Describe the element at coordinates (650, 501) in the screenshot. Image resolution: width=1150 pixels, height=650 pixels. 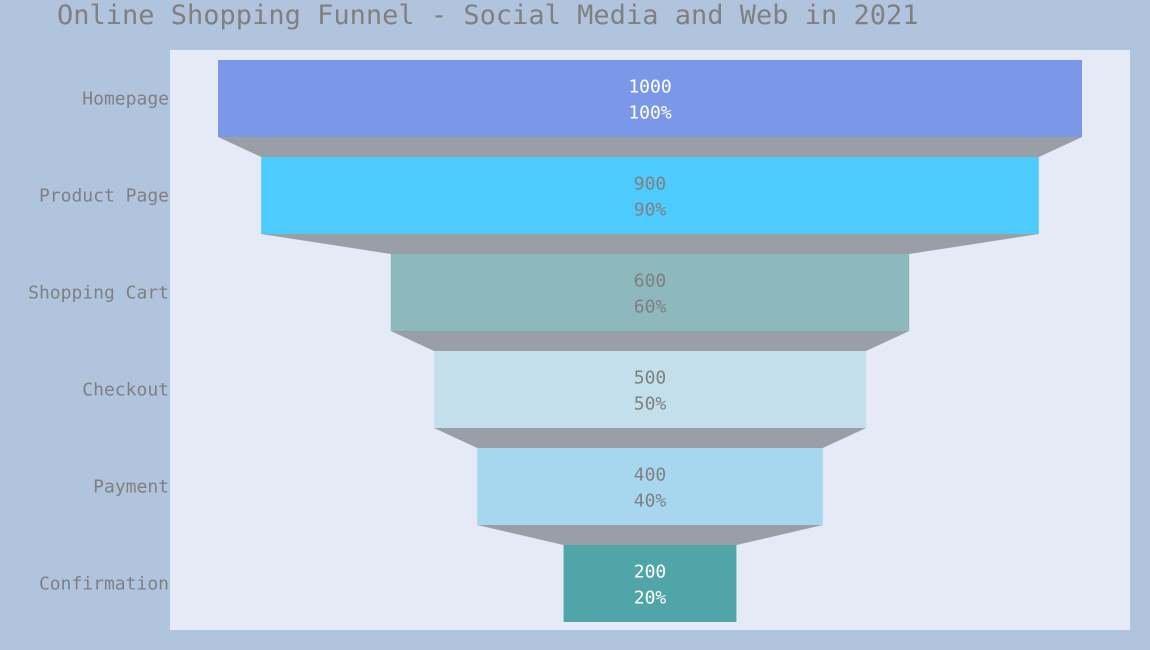
I see `percent-label: 40%` at that location.